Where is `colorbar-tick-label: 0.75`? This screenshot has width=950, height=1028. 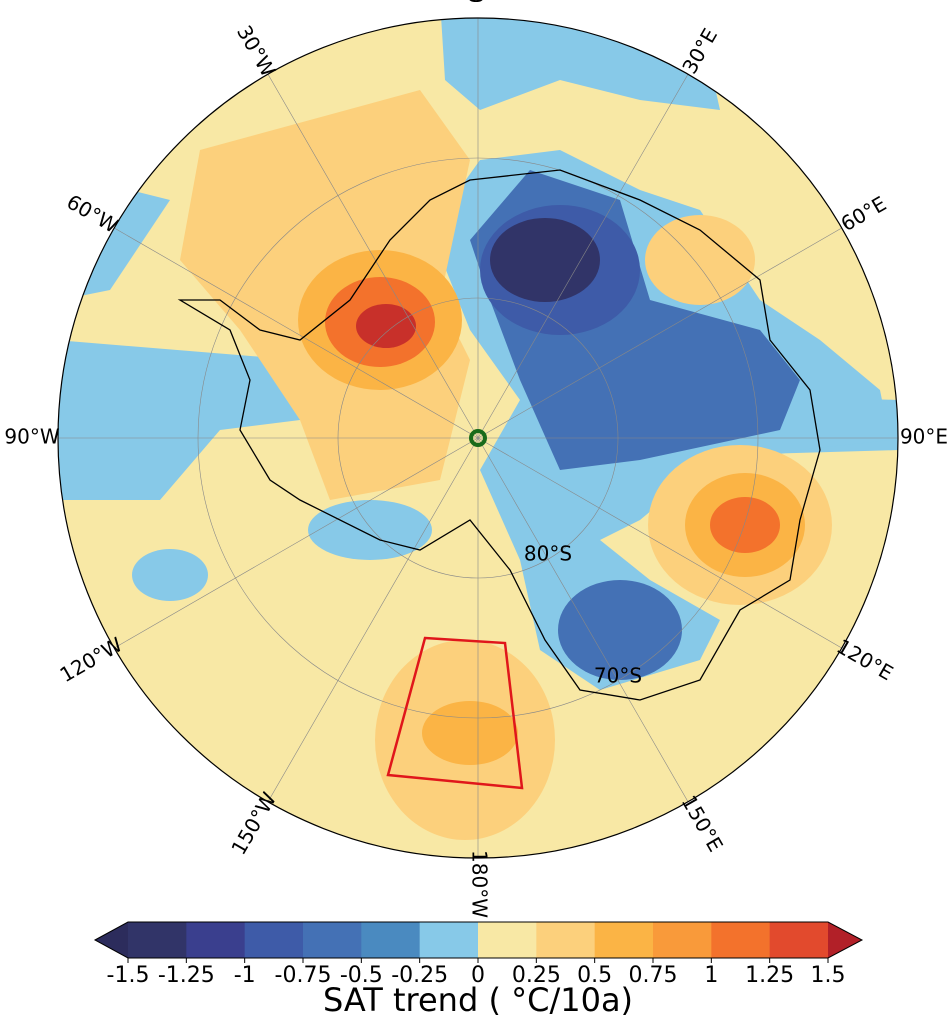
colorbar-tick-label: 0.75 is located at coordinates (653, 975).